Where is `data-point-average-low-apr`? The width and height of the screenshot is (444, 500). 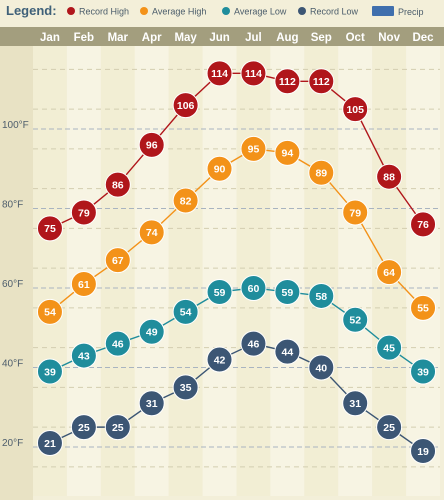 data-point-average-low-apr is located at coordinates (151, 331).